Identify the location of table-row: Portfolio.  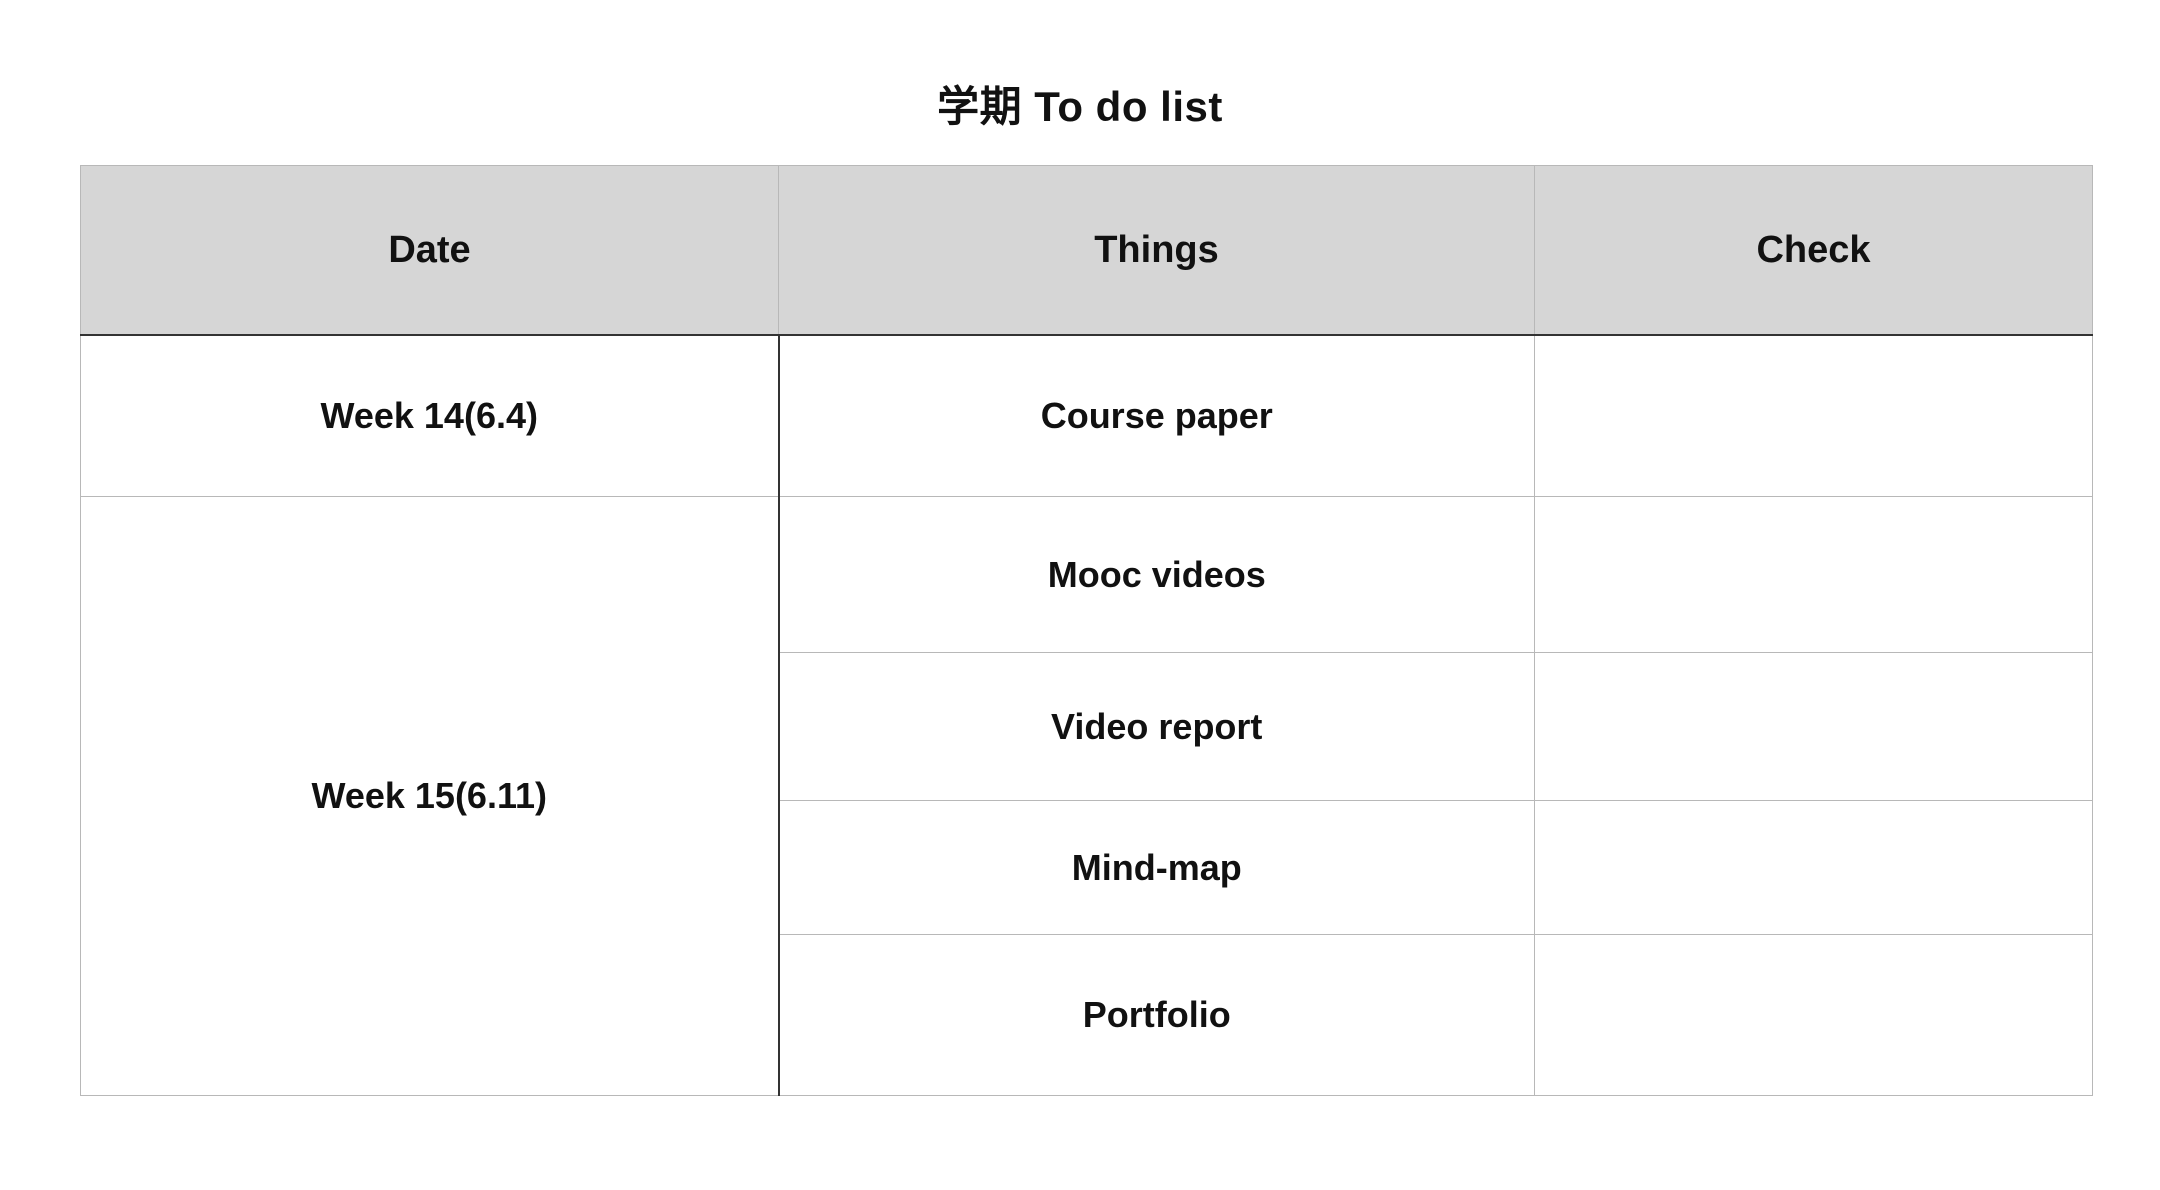
(1087, 1015).